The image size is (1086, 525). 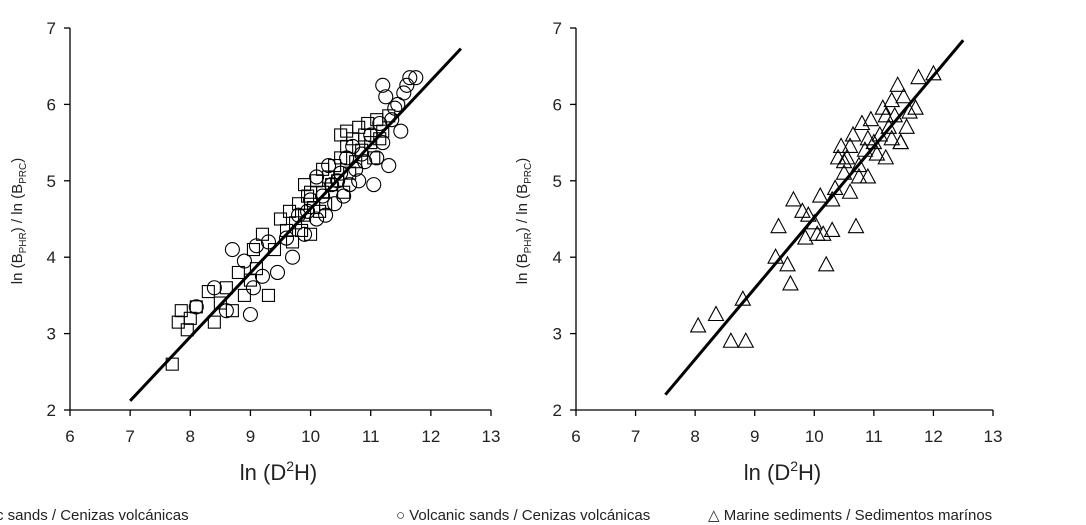 I want to click on x-tick-label: 9, so click(x=250, y=436).